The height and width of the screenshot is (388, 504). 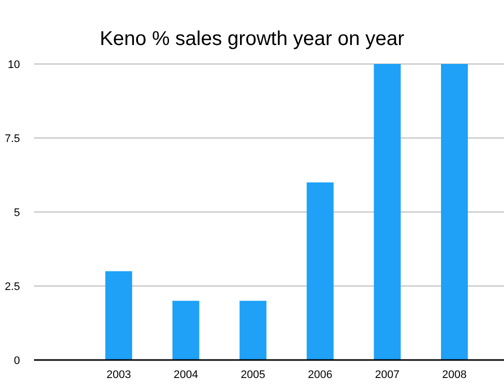 I want to click on y-tick-label: 7.5, so click(x=12, y=138).